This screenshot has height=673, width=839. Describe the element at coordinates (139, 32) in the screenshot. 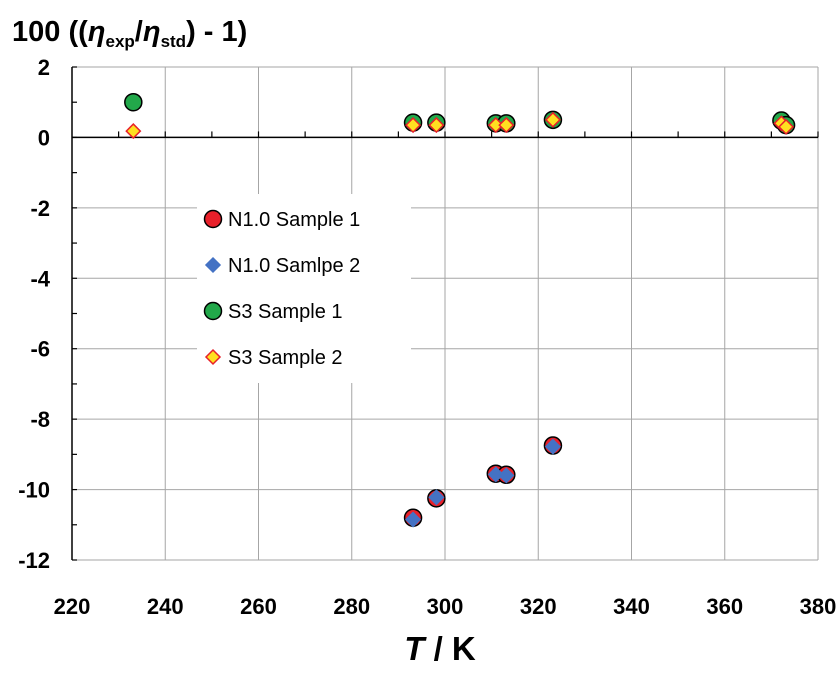

I see `y-axis-title-slash: /` at that location.